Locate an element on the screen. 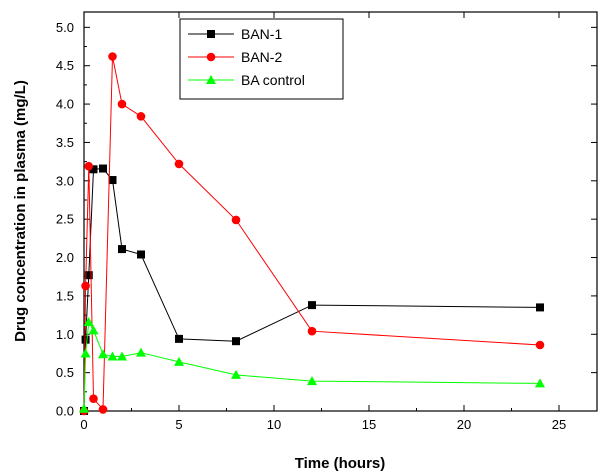 The height and width of the screenshot is (473, 613). y-tick-label: 0.5 is located at coordinates (65, 372).